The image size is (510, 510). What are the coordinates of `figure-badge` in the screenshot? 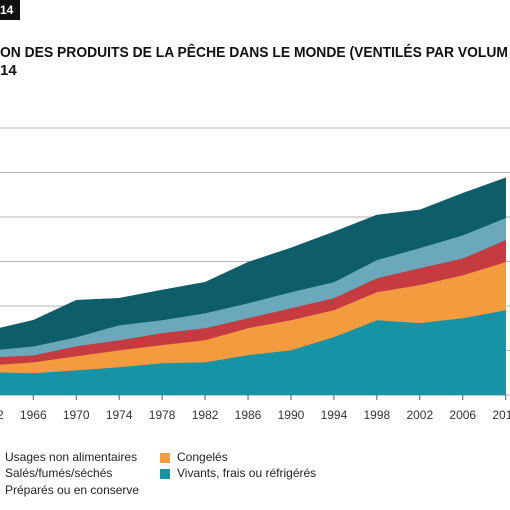 It's located at (10, 10).